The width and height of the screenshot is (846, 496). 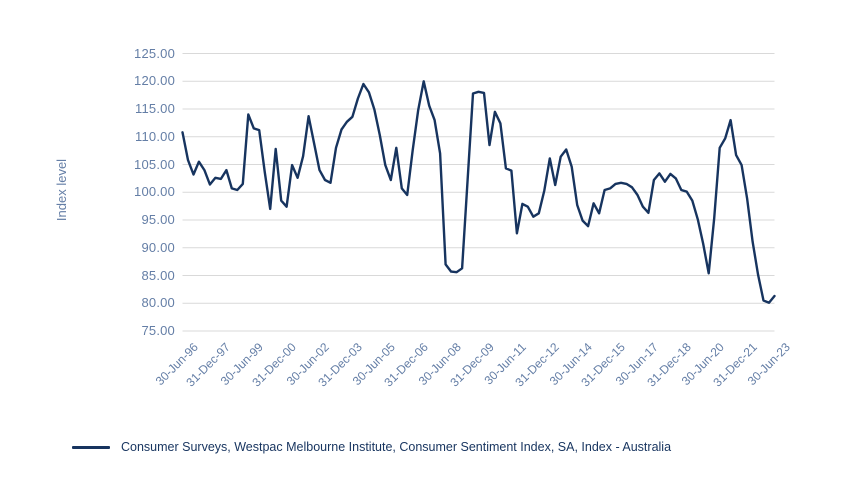 I want to click on y-axis-tick-label: 100.00, so click(x=154, y=192).